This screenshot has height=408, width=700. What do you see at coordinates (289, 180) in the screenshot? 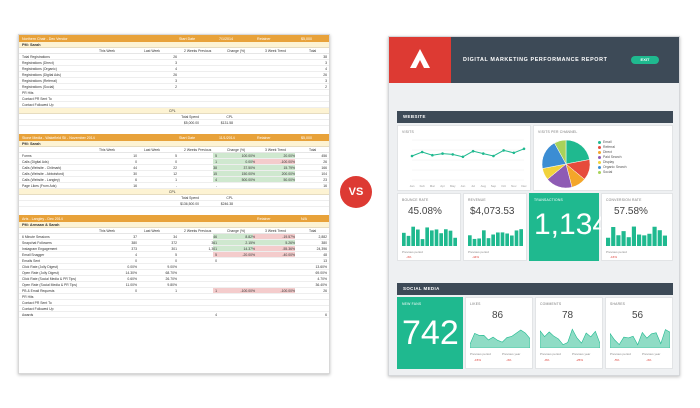
I see `cell-trend: 50.00%` at bounding box center [289, 180].